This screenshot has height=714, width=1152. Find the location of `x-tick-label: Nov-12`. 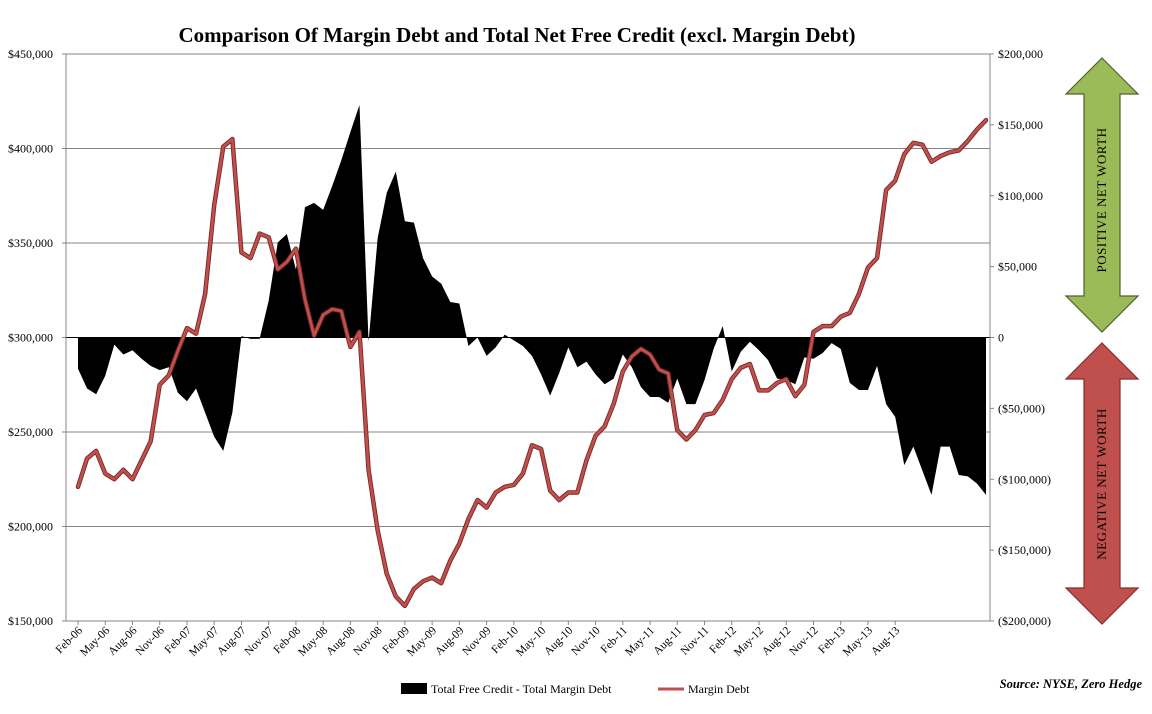

x-tick-label: Nov-12 is located at coordinates (804, 641).